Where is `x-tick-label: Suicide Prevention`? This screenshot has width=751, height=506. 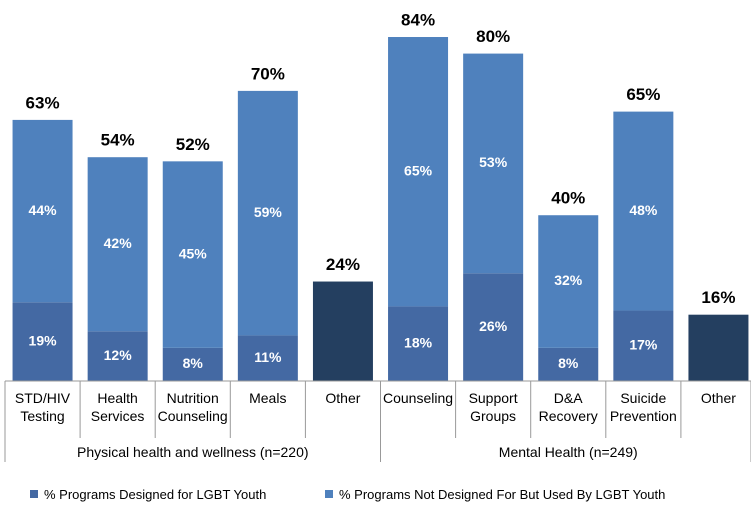
x-tick-label: Suicide Prevention is located at coordinates (643, 407).